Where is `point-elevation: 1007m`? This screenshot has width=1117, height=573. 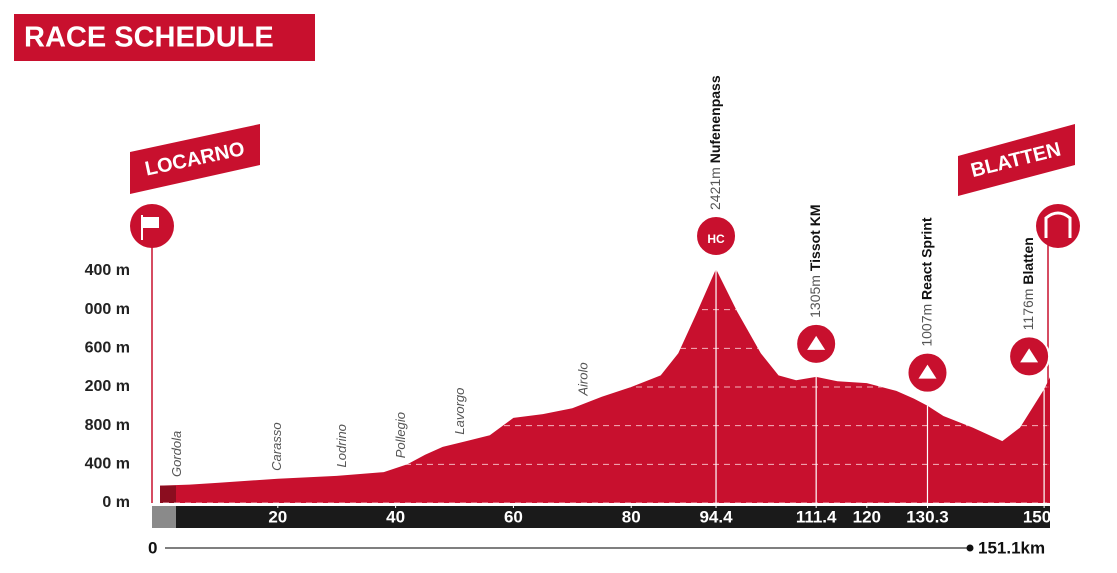 point-elevation: 1007m is located at coordinates (926, 325).